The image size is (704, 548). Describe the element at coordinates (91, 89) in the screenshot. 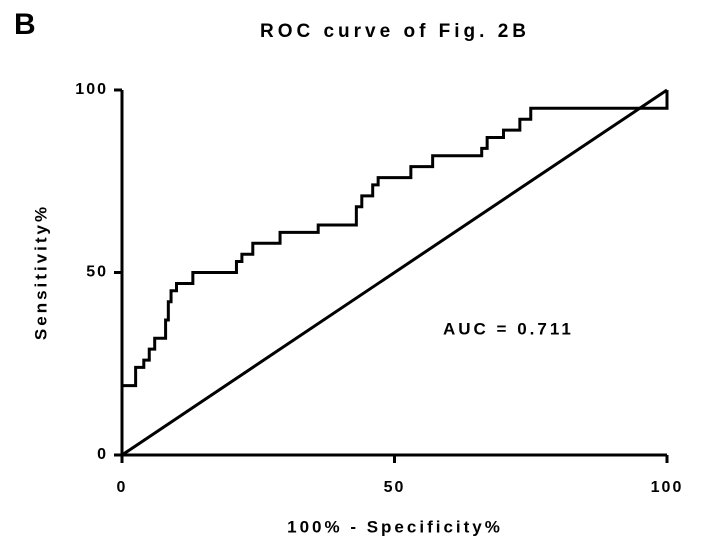

I see `y-tick-label: 100` at that location.